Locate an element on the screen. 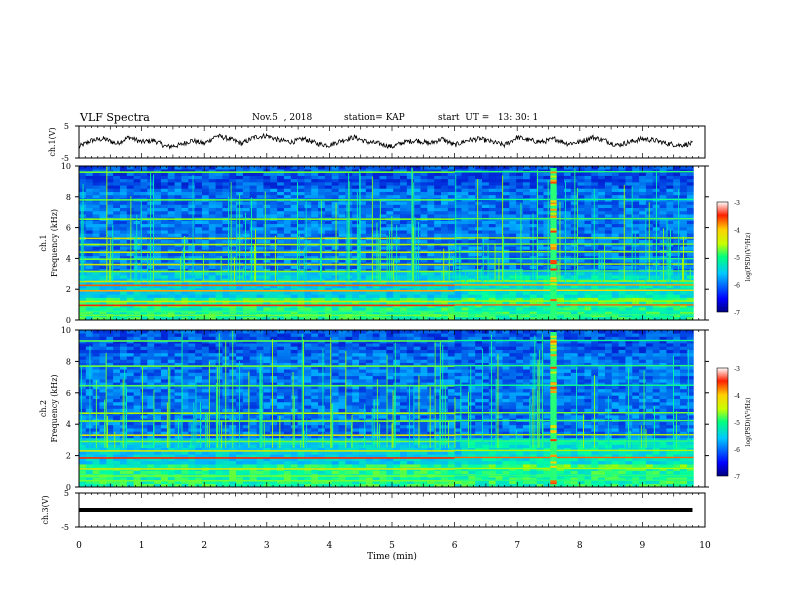 This screenshot has width=792, height=612. chart-title: VLF Spectra is located at coordinates (115, 117).